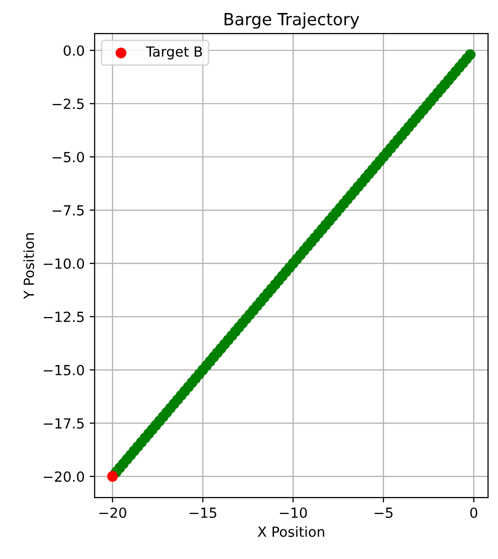  What do you see at coordinates (383, 513) in the screenshot?
I see `x-tick-label: −5` at bounding box center [383, 513].